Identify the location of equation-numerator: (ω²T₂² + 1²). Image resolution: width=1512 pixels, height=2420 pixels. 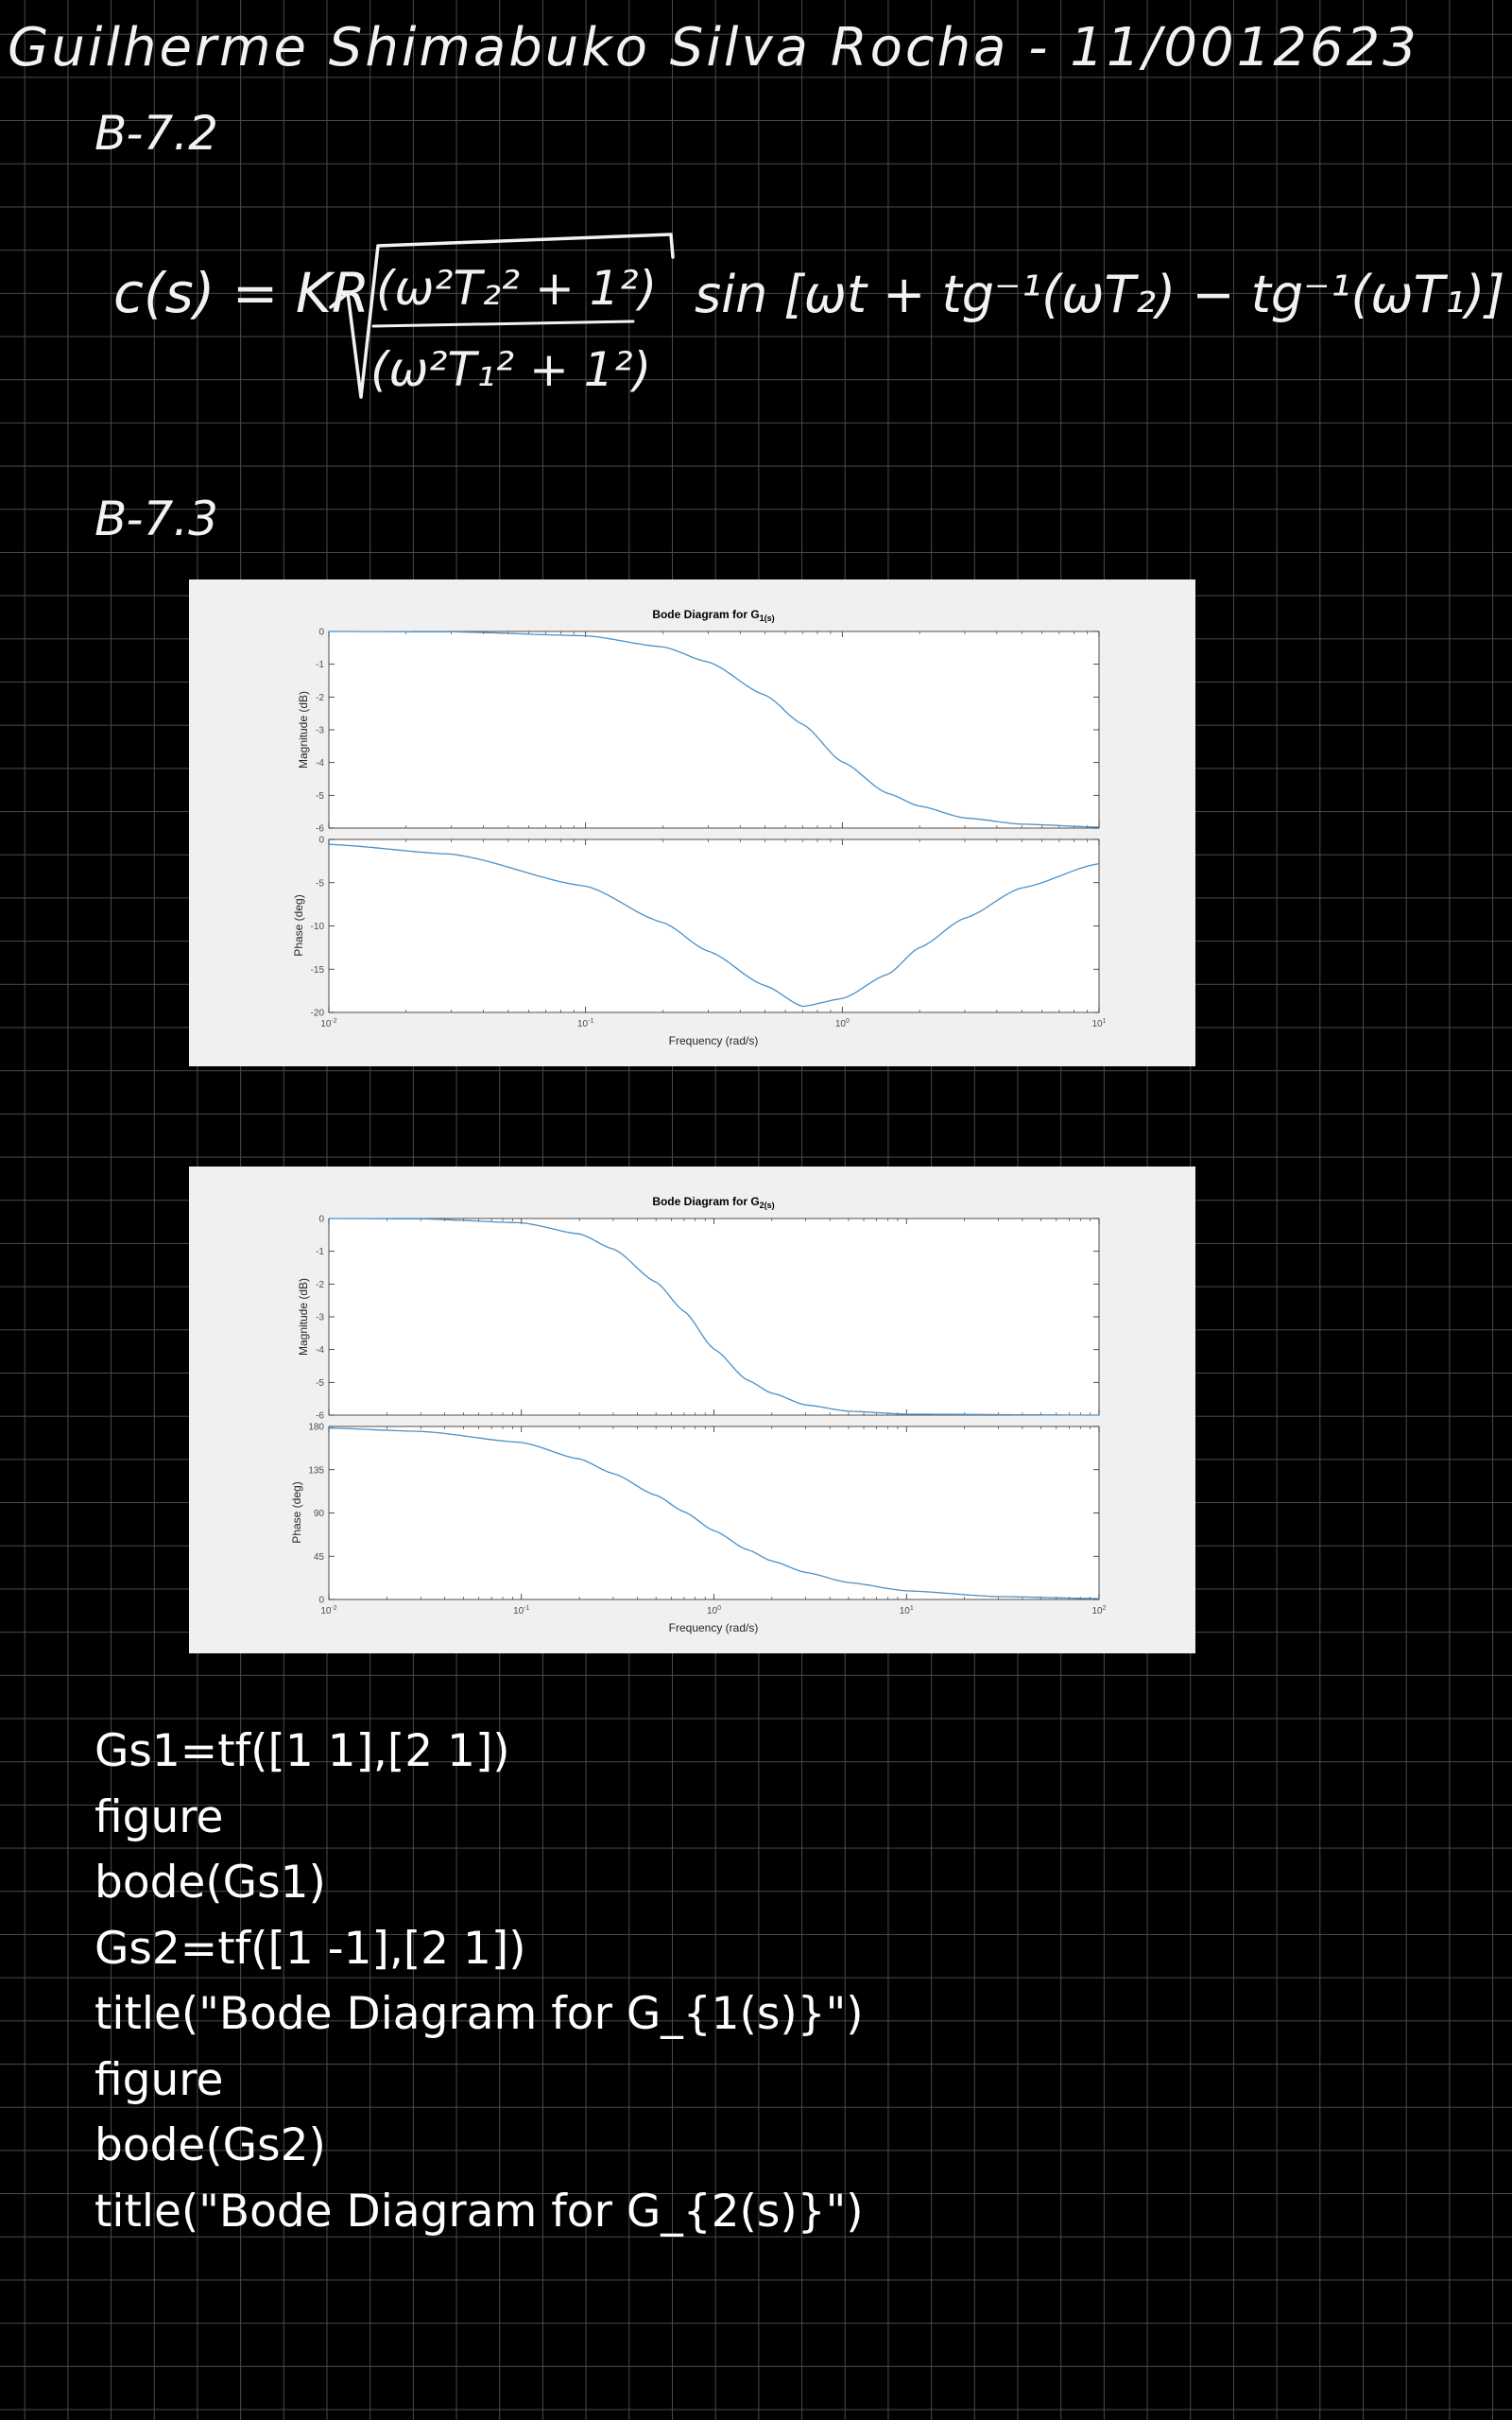
(516, 288).